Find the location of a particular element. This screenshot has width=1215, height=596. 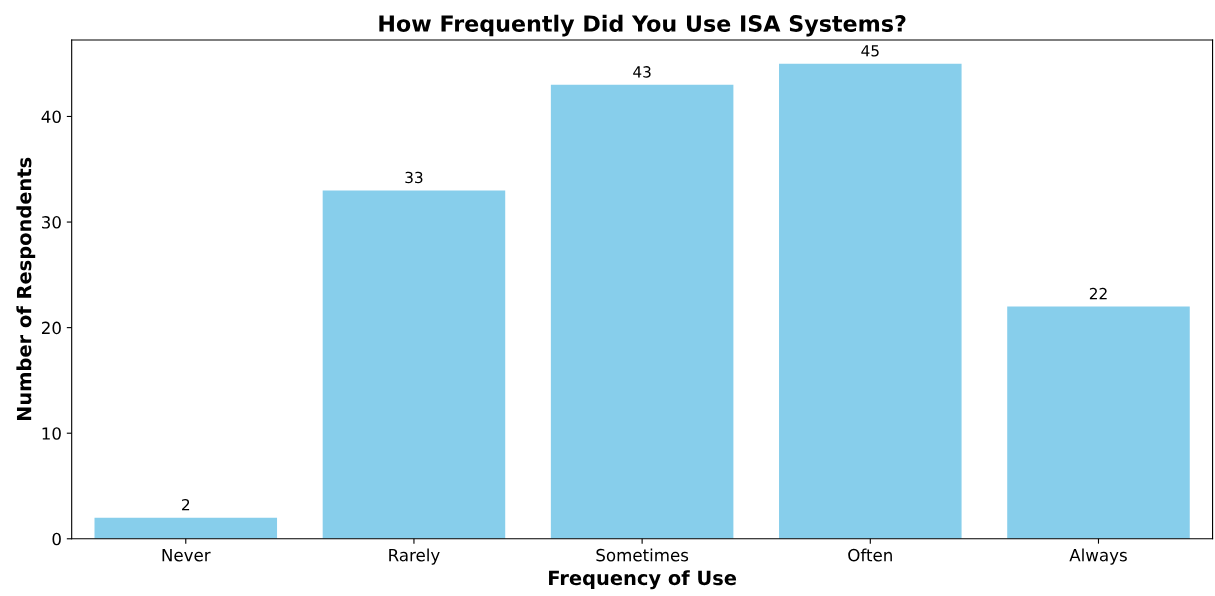

data-label: 45 is located at coordinates (870, 51).